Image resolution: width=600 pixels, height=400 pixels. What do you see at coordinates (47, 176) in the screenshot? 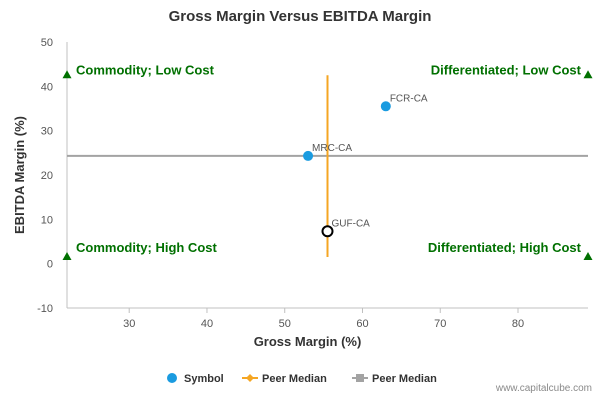
I see `y-tick-label: 20` at bounding box center [47, 176].